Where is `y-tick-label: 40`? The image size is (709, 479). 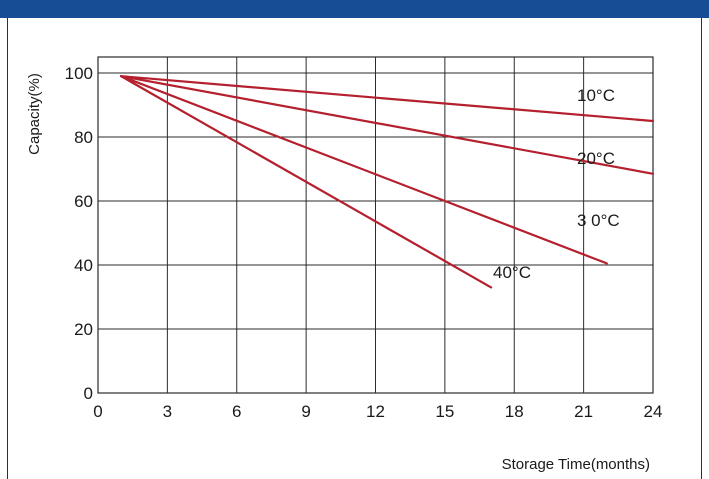
y-tick-label: 40 is located at coordinates (83, 265).